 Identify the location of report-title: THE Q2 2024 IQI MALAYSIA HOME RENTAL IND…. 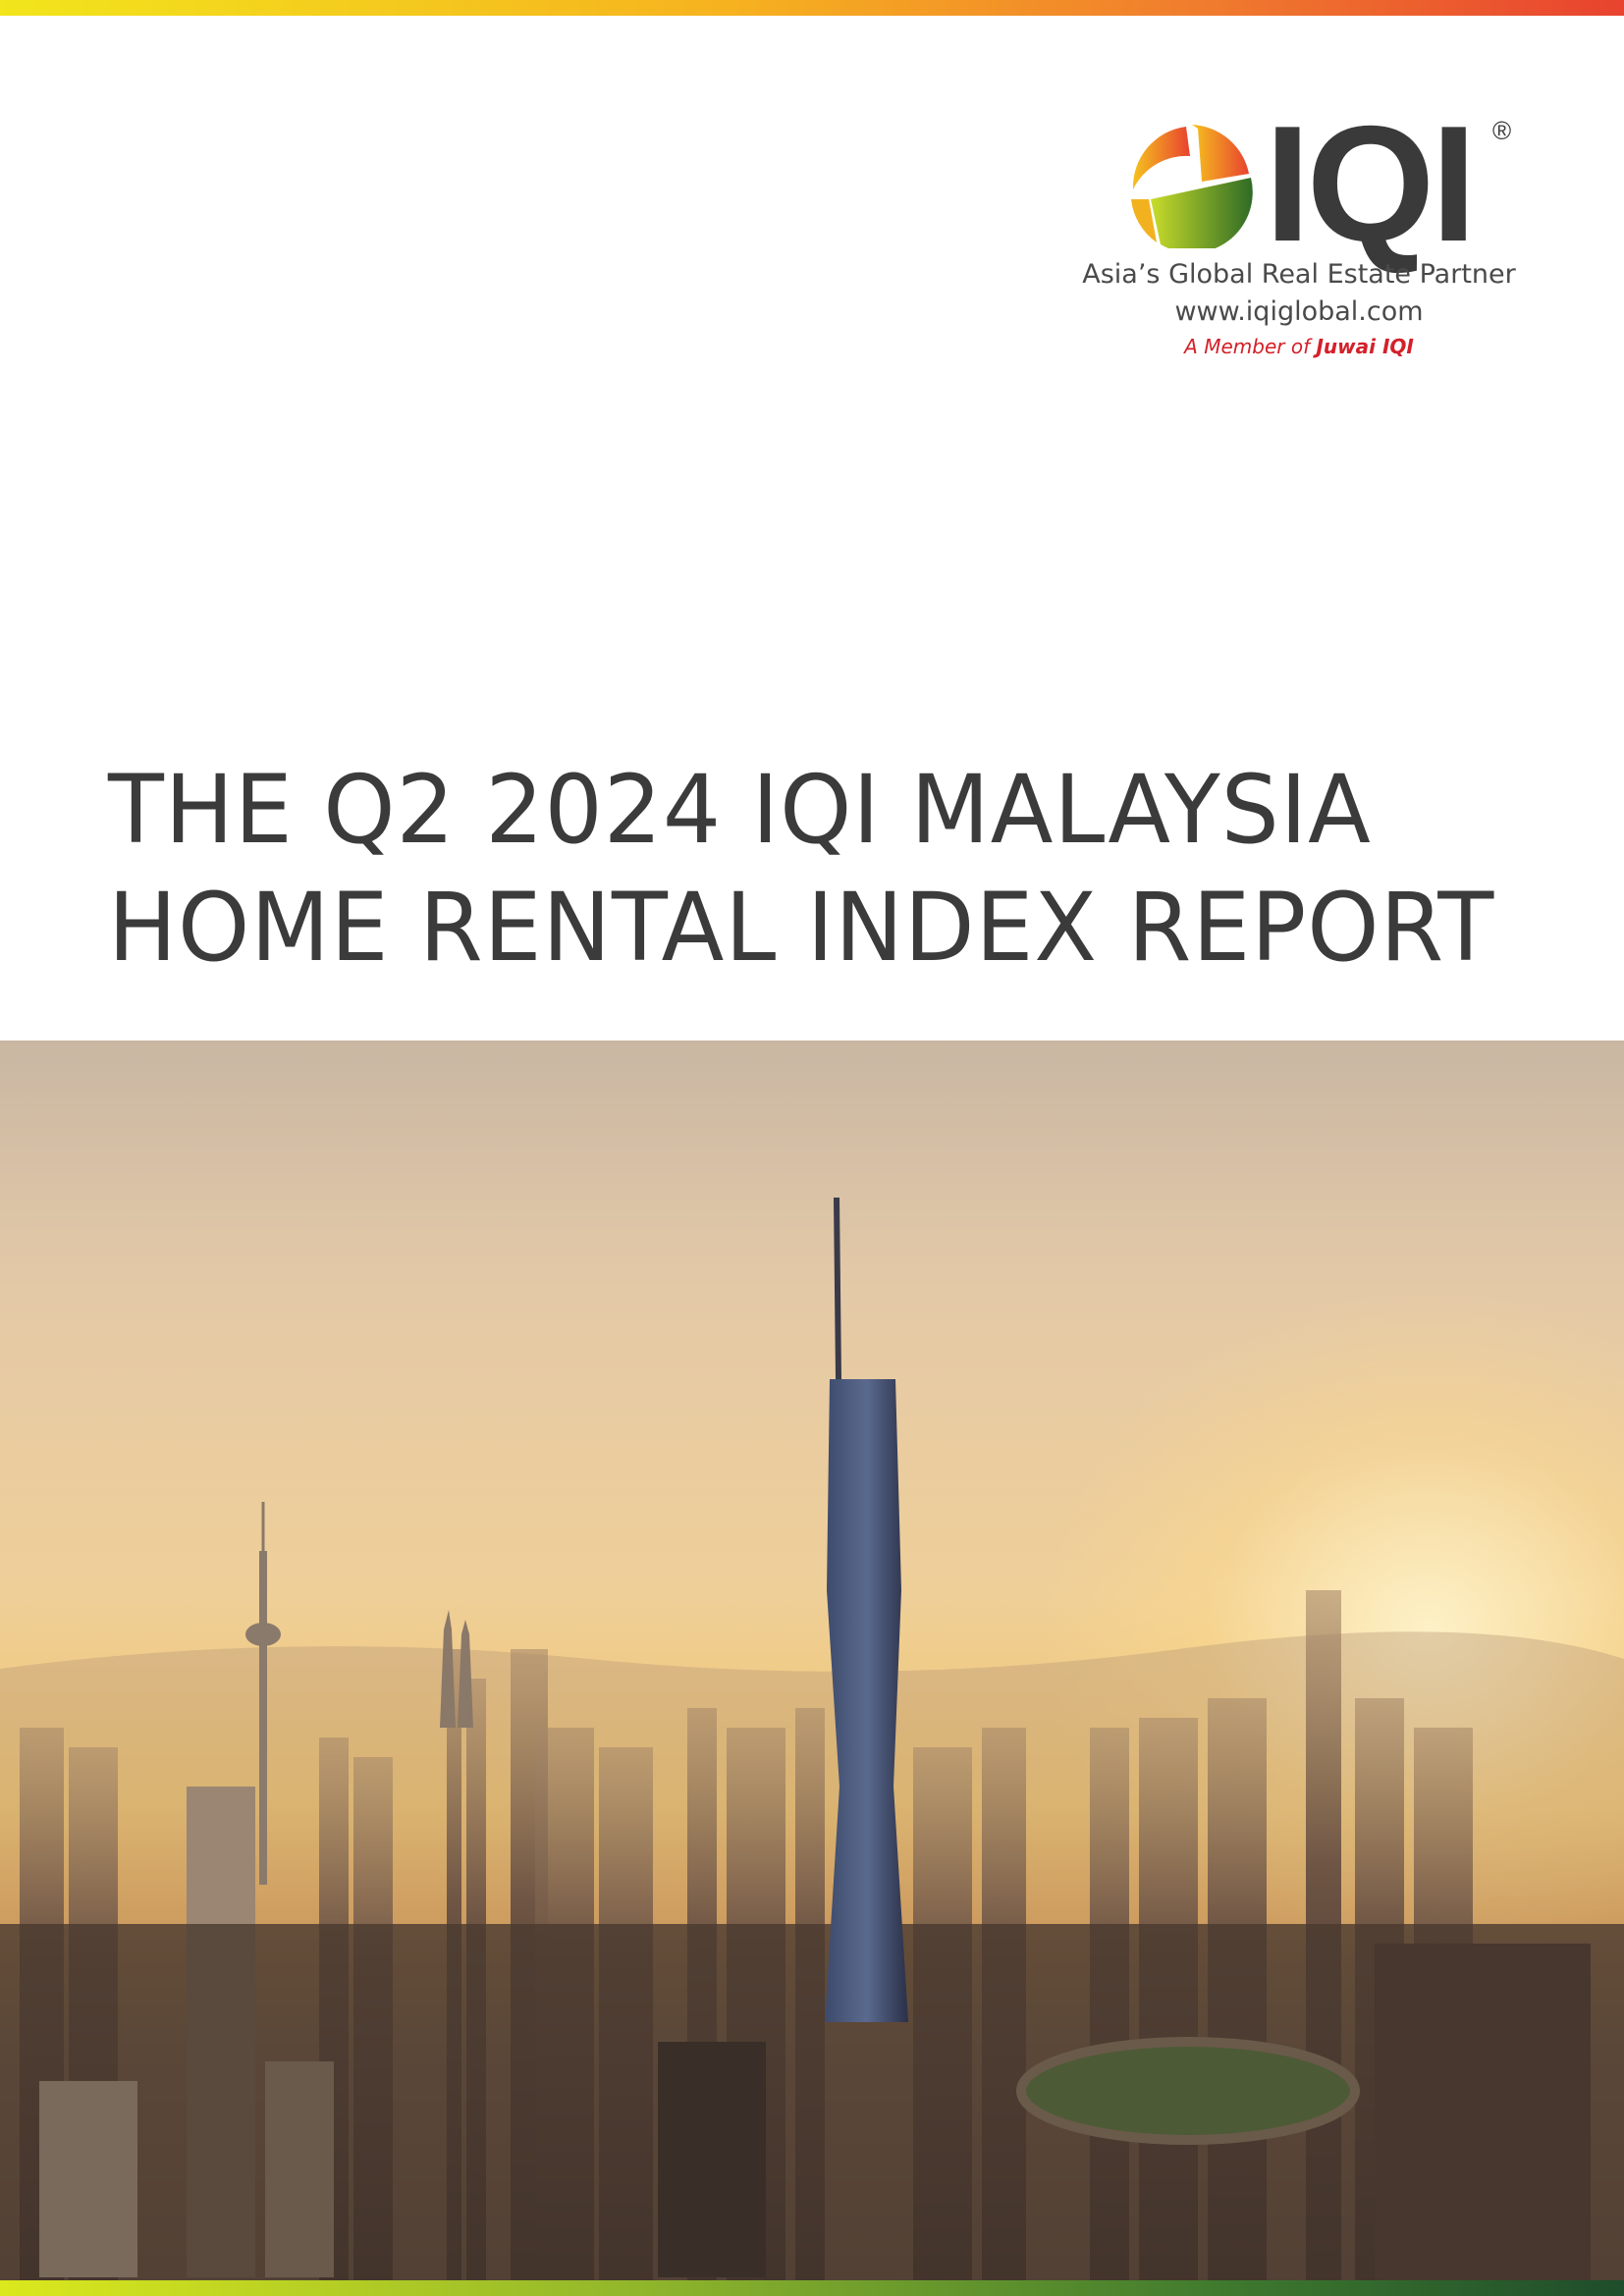
(801, 869).